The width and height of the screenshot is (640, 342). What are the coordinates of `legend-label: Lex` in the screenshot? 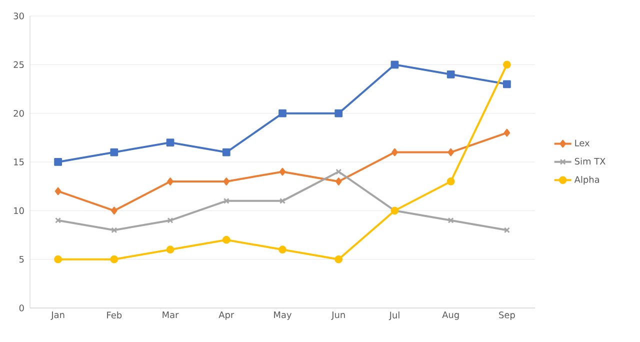 It's located at (582, 143).